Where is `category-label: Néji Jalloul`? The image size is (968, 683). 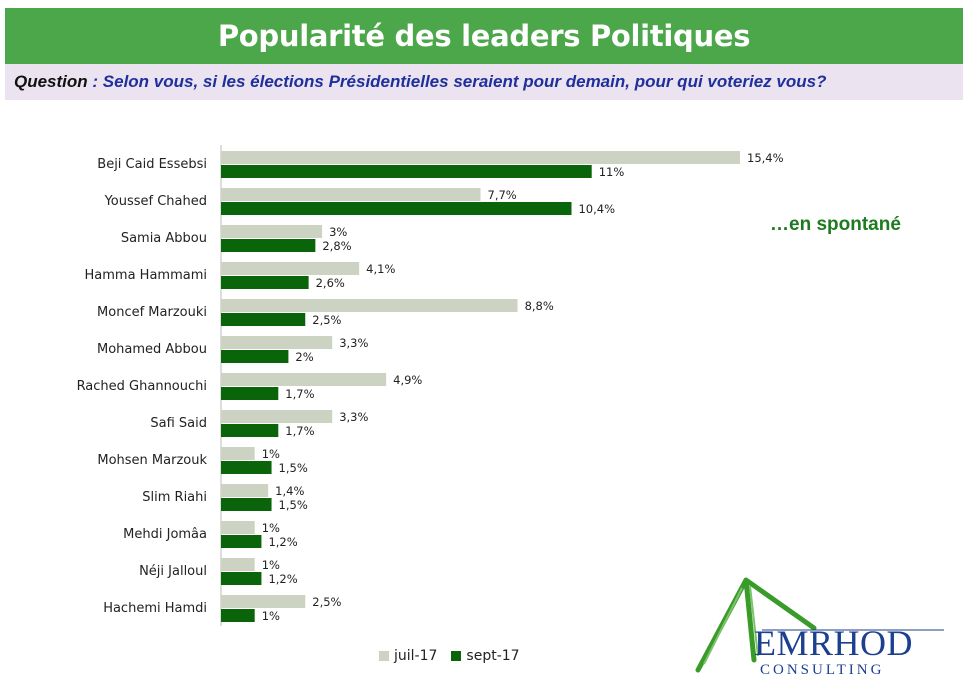 category-label: Néji Jalloul is located at coordinates (173, 571).